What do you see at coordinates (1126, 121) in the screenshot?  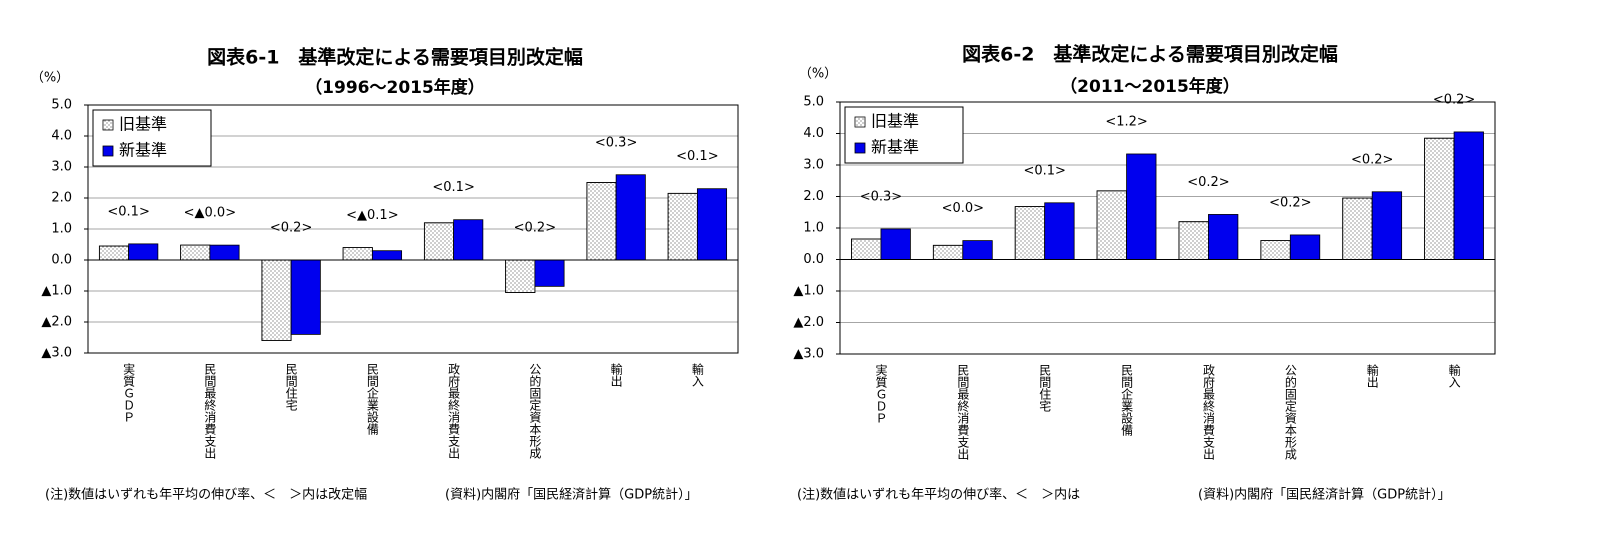 I see `revision-label: <1.2>` at bounding box center [1126, 121].